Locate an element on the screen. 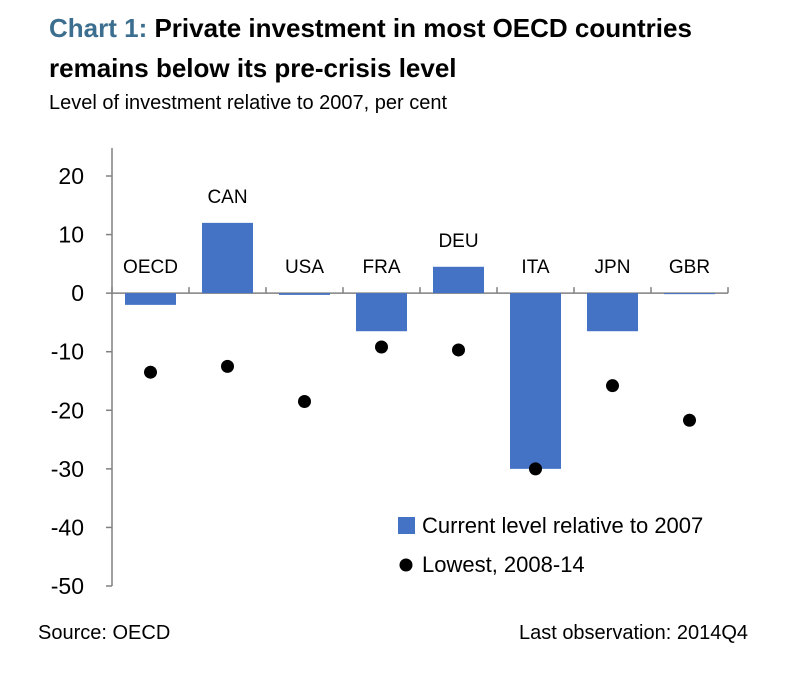 This screenshot has width=798, height=682. legend-marker-swatch is located at coordinates (406, 565).